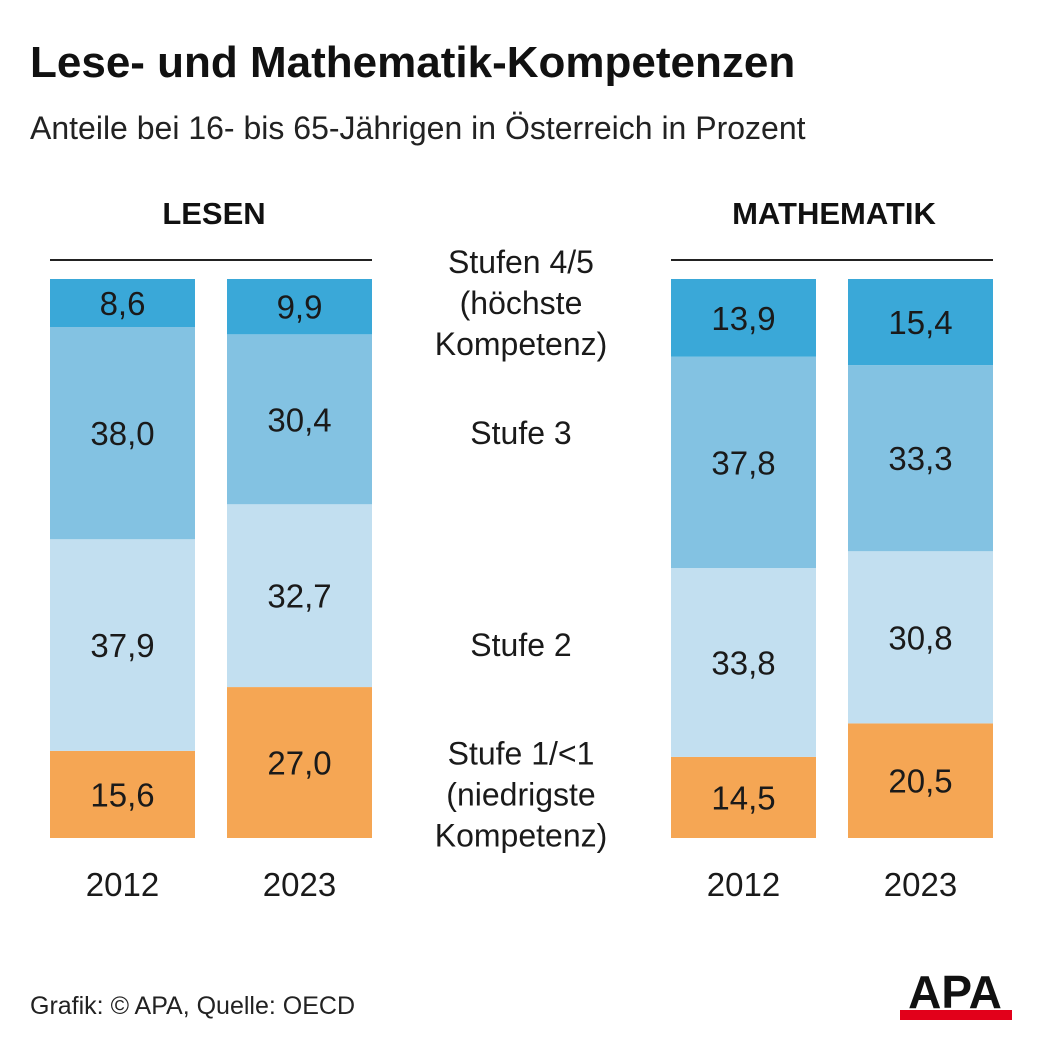 This screenshot has width=1040, height=1042. Describe the element at coordinates (956, 995) in the screenshot. I see `apa-logo: APA` at that location.